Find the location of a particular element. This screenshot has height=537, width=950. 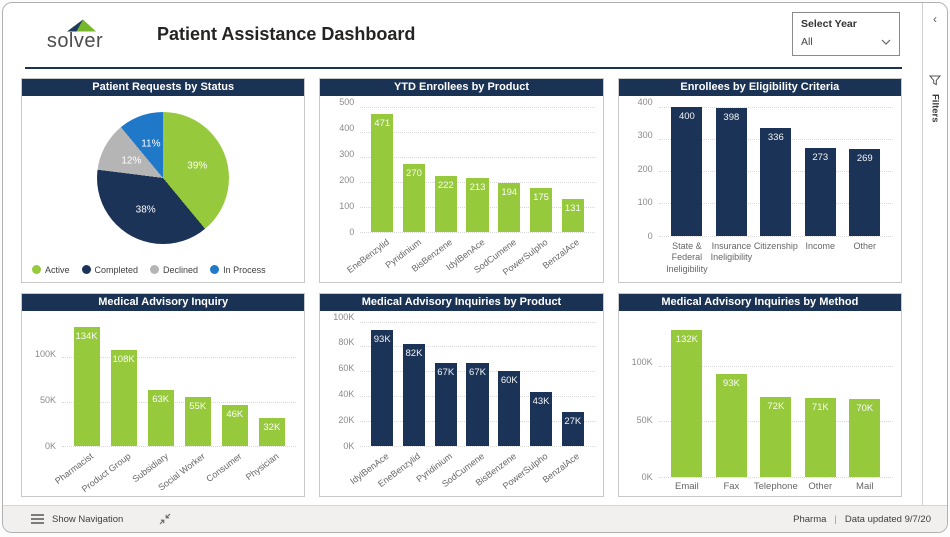

filters-pane-label: Filters is located at coordinates (935, 108).